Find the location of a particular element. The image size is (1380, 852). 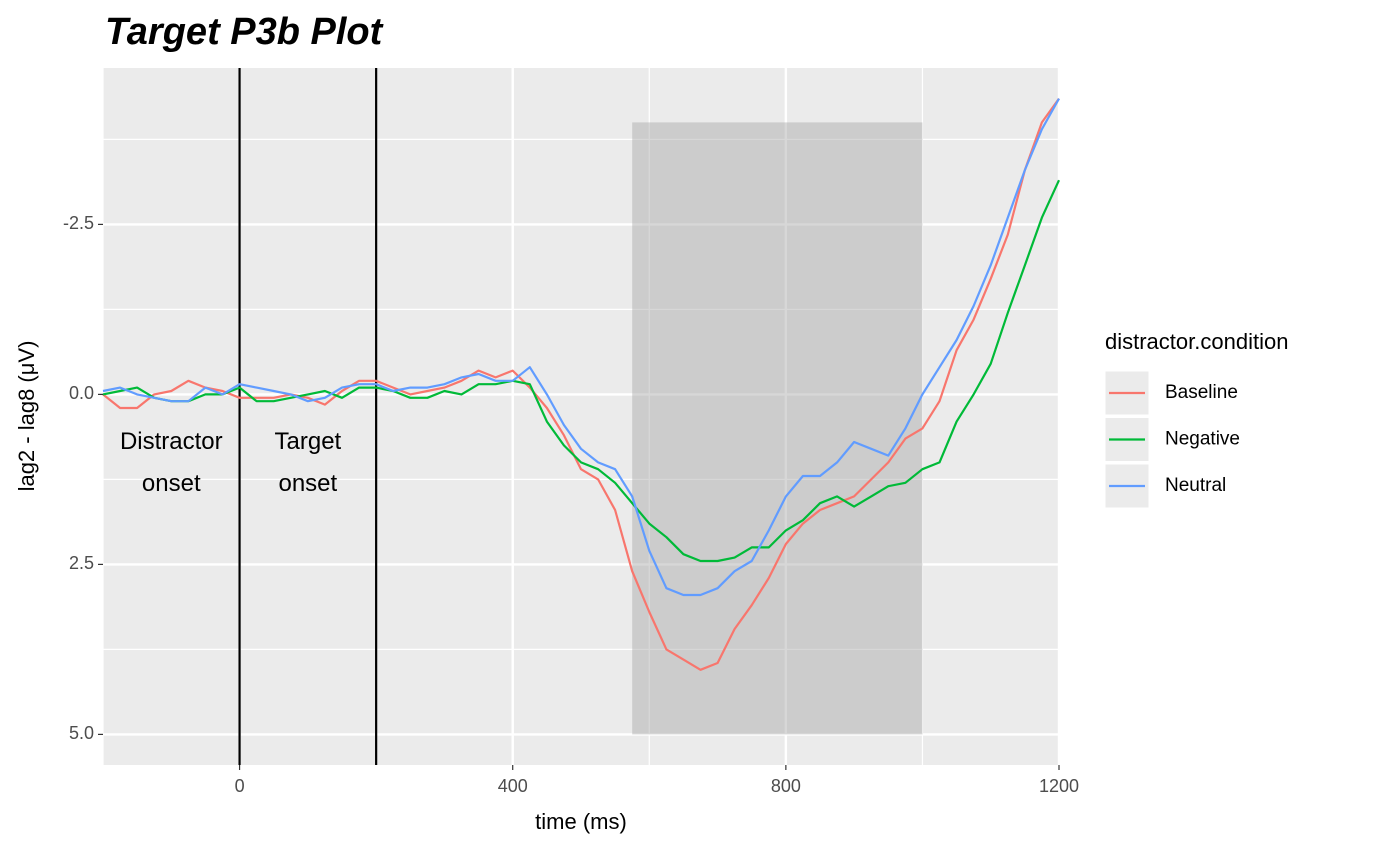

legend-label: Negative is located at coordinates (1202, 439).